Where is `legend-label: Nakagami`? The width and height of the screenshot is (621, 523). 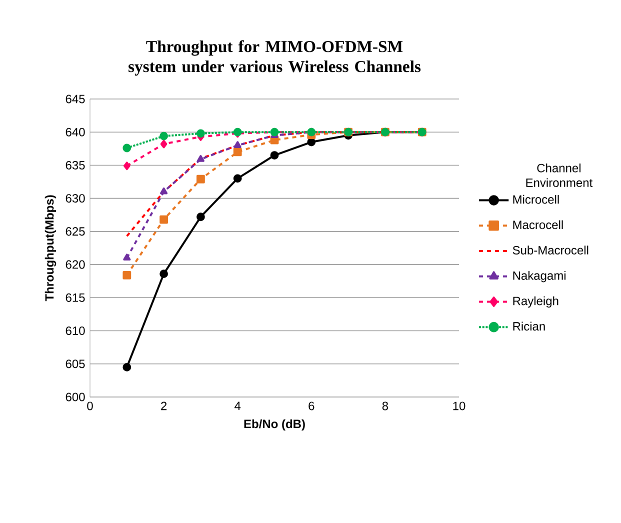
legend-label: Nakagami is located at coordinates (539, 276).